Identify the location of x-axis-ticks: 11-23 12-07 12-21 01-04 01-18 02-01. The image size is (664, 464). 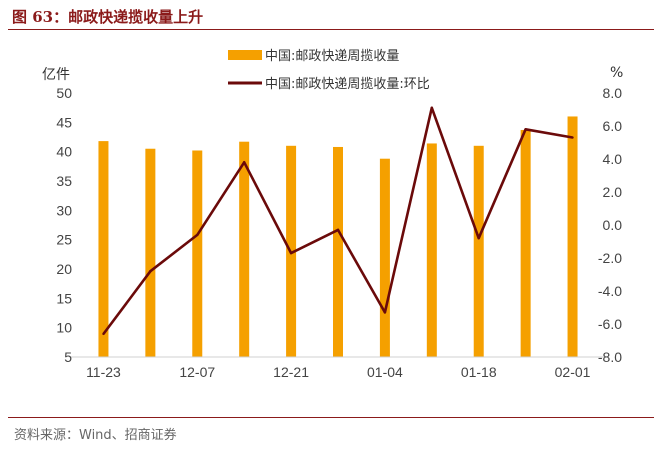
(338, 372).